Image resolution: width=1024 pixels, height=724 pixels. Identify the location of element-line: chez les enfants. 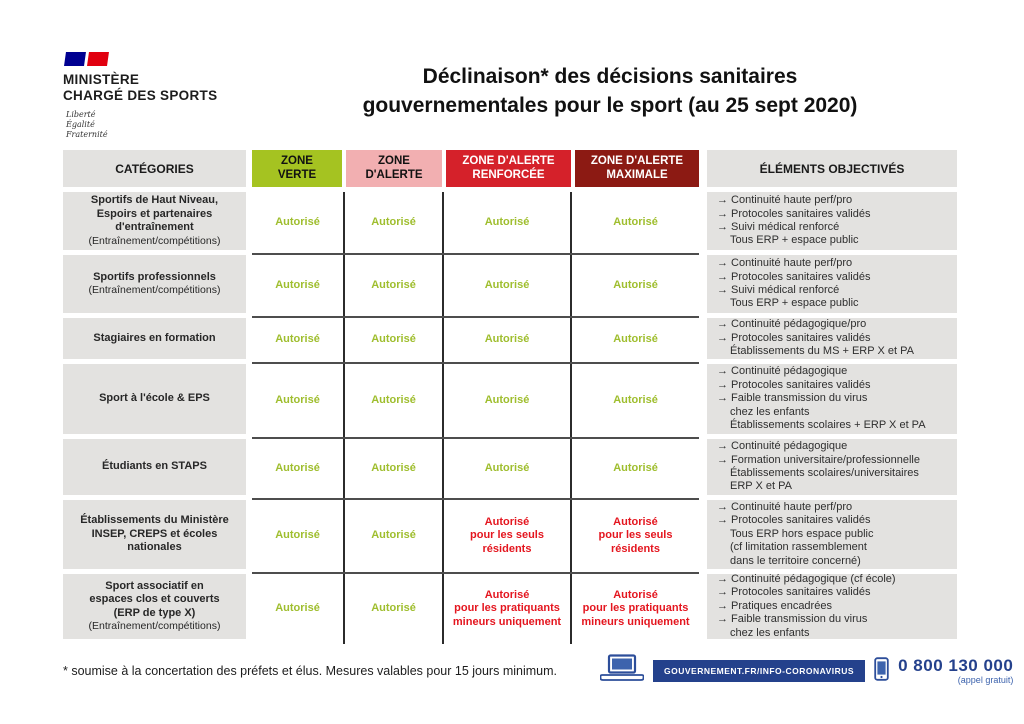
(770, 632).